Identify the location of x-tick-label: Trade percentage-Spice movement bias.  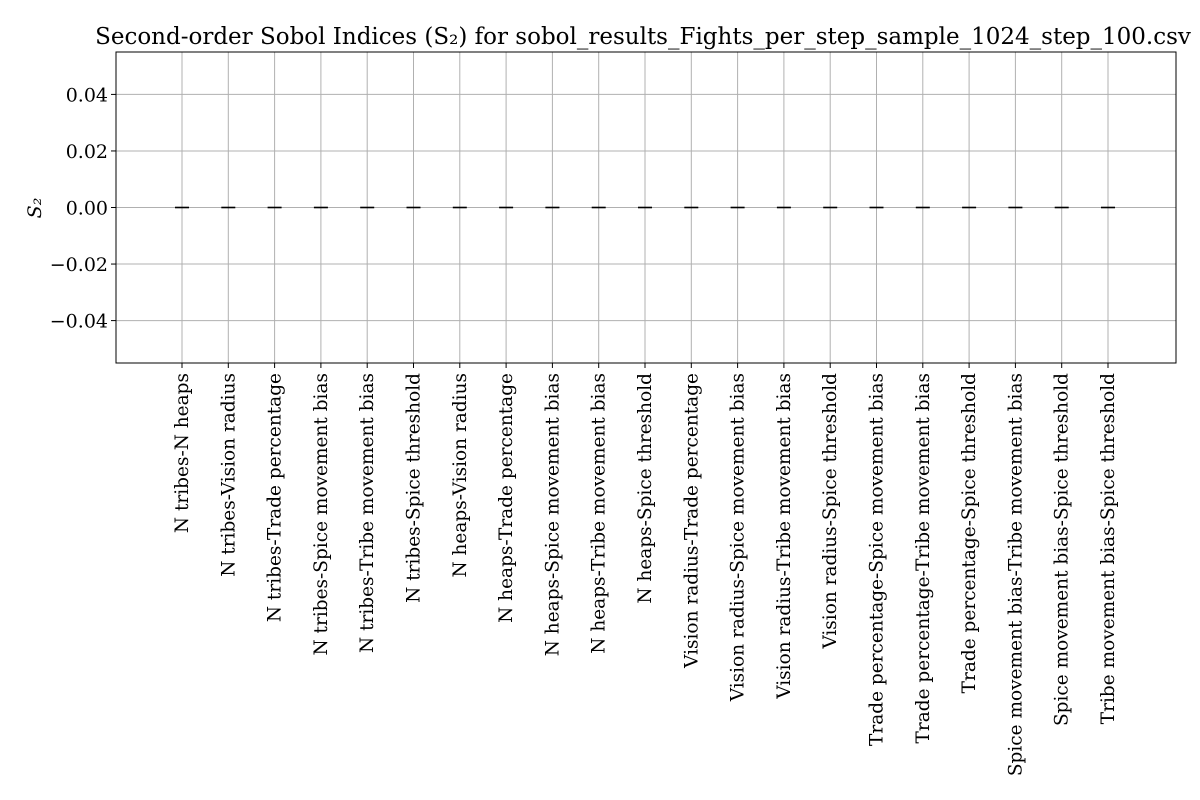
(877, 559).